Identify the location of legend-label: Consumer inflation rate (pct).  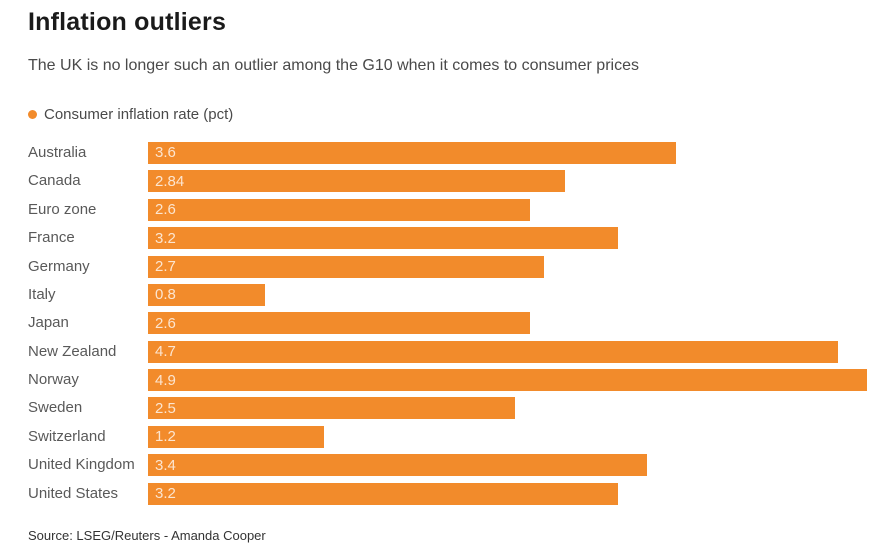
(139, 114).